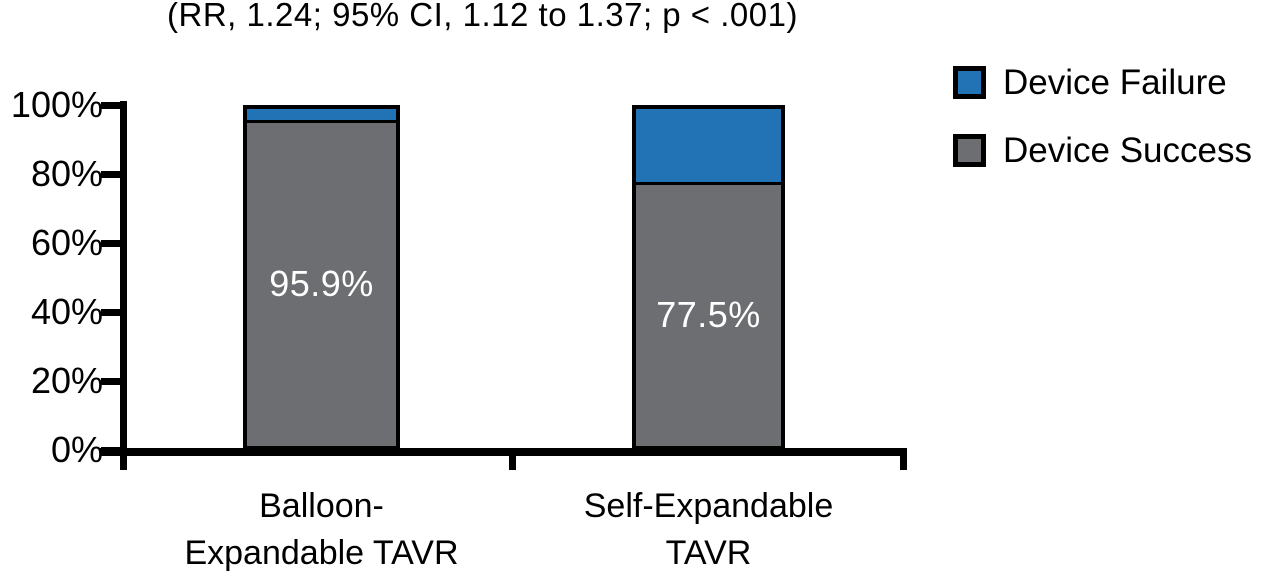 The height and width of the screenshot is (577, 1280). I want to click on y-axis-label-40: 40%, so click(66, 311).